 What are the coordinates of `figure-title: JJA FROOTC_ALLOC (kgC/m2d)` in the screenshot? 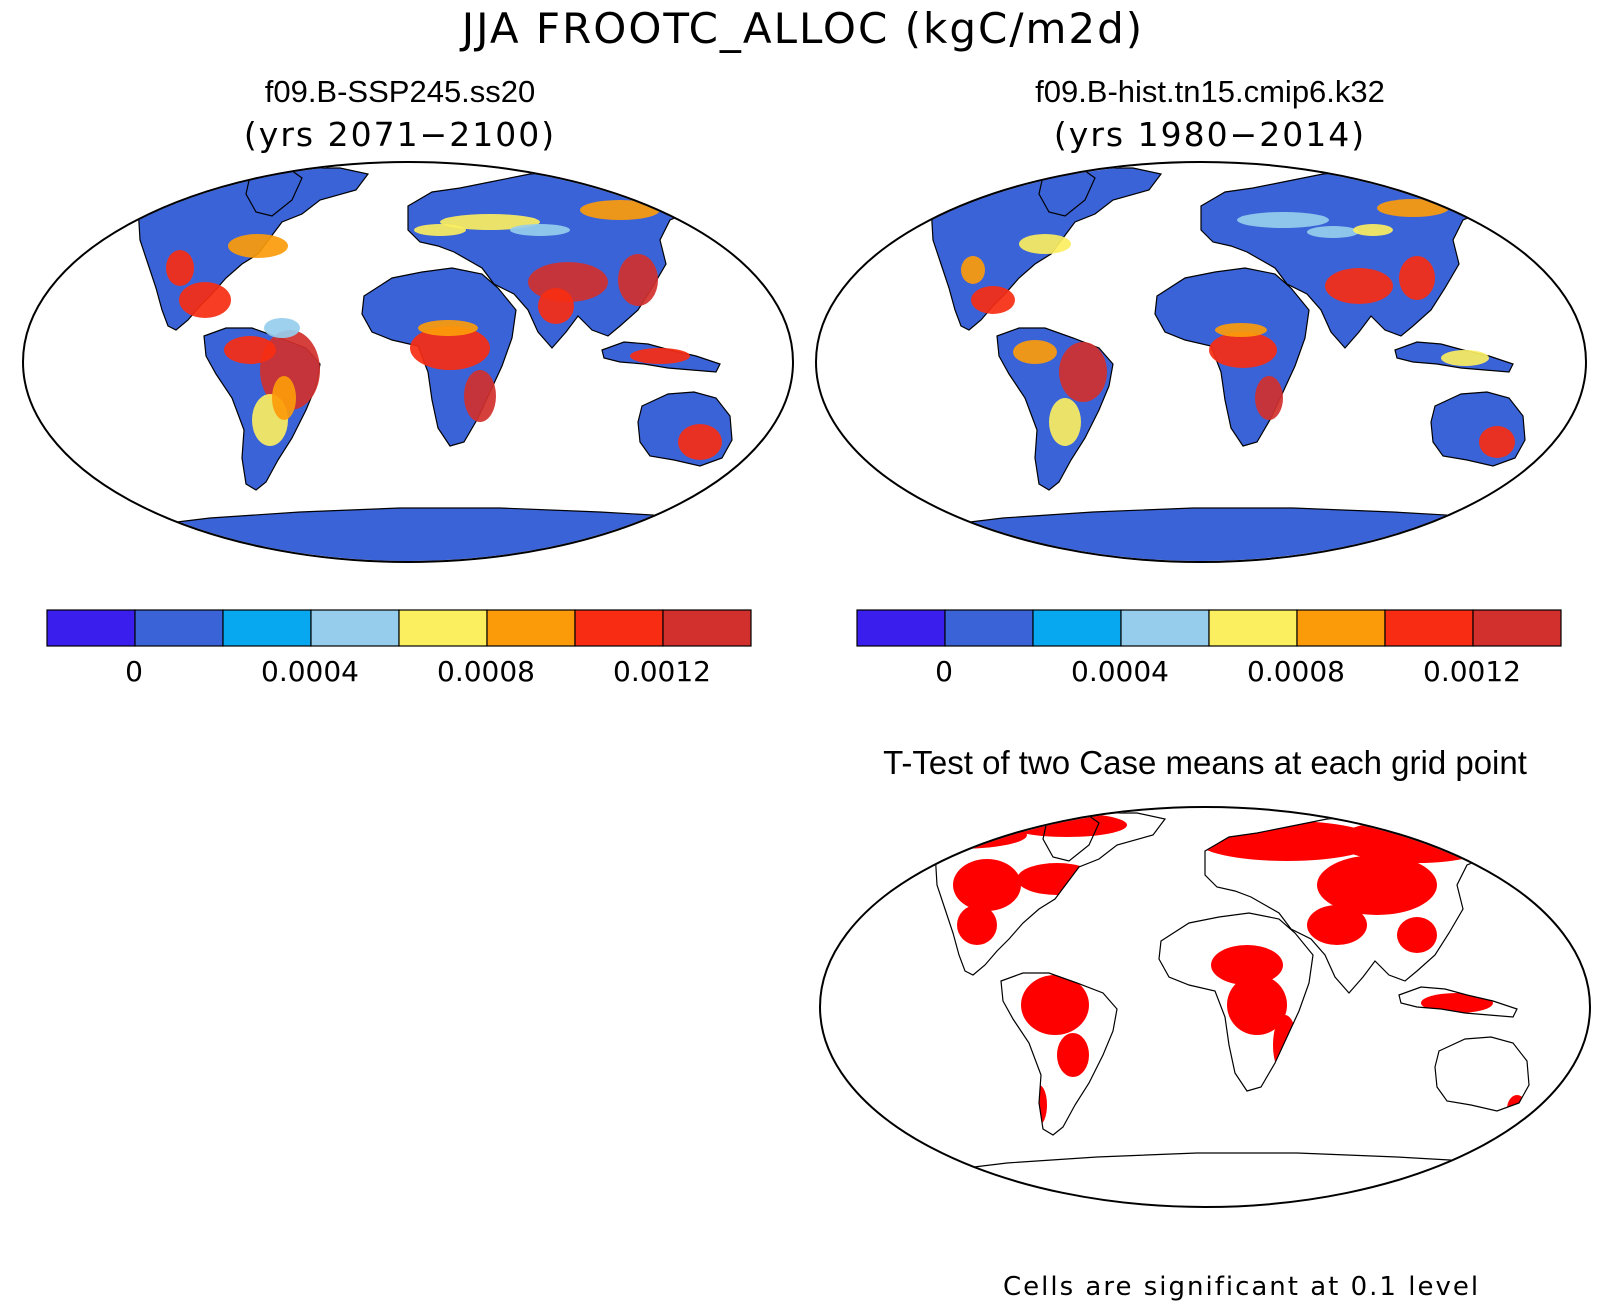 It's located at (803, 28).